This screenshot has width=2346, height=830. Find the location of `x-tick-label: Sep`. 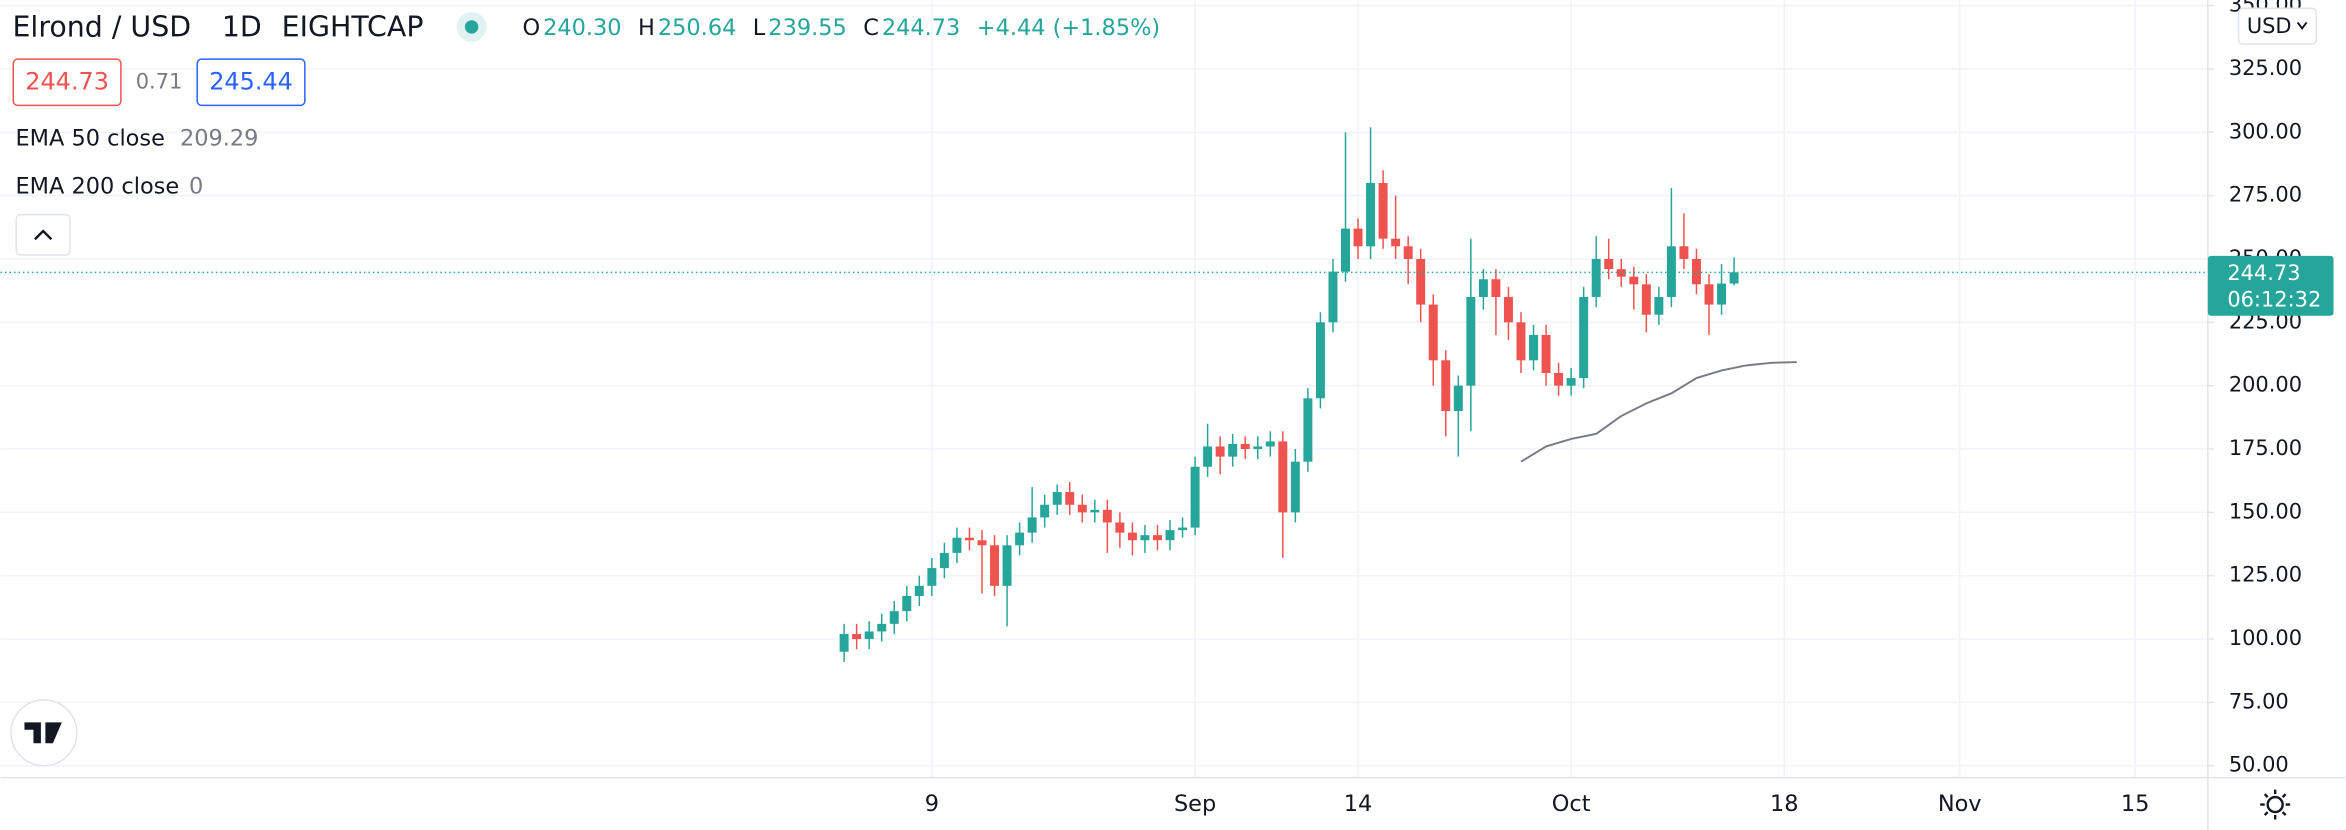

x-tick-label: Sep is located at coordinates (1195, 804).